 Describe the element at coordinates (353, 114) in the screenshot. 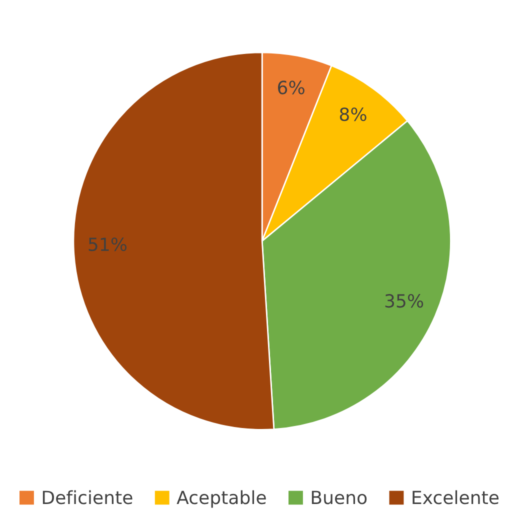

I see `data-label: 8%` at that location.